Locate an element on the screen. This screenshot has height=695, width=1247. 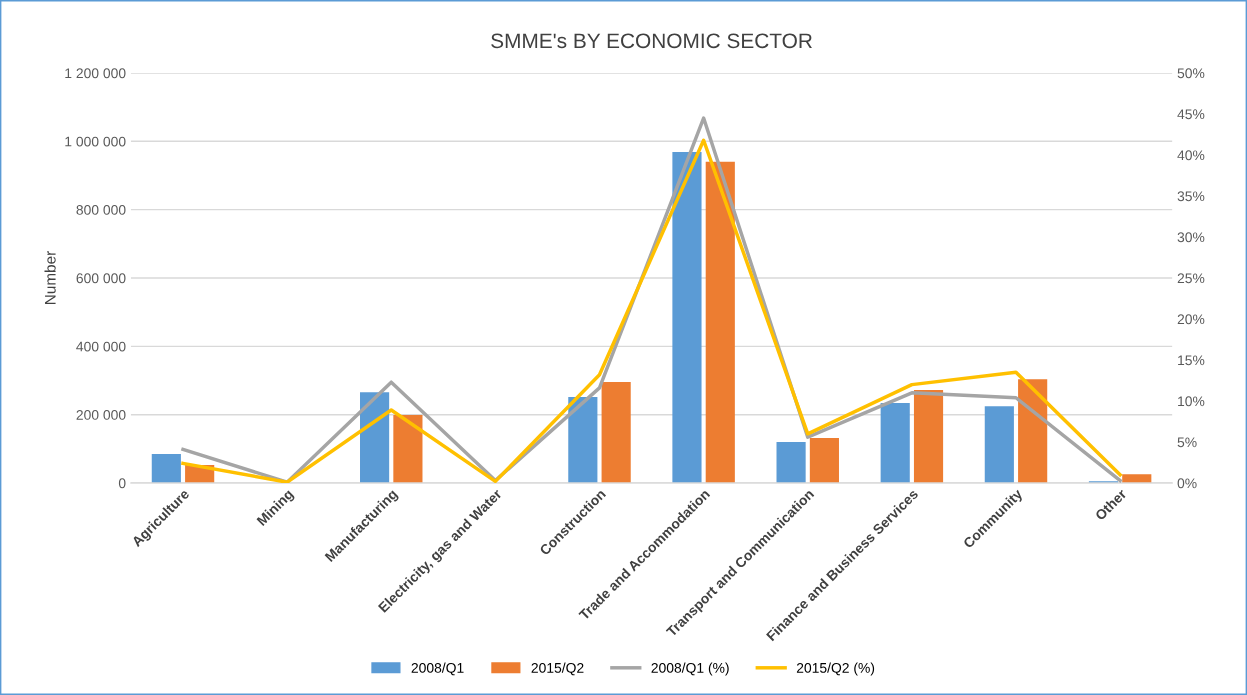
y2-tick-label: 15% is located at coordinates (1191, 360).